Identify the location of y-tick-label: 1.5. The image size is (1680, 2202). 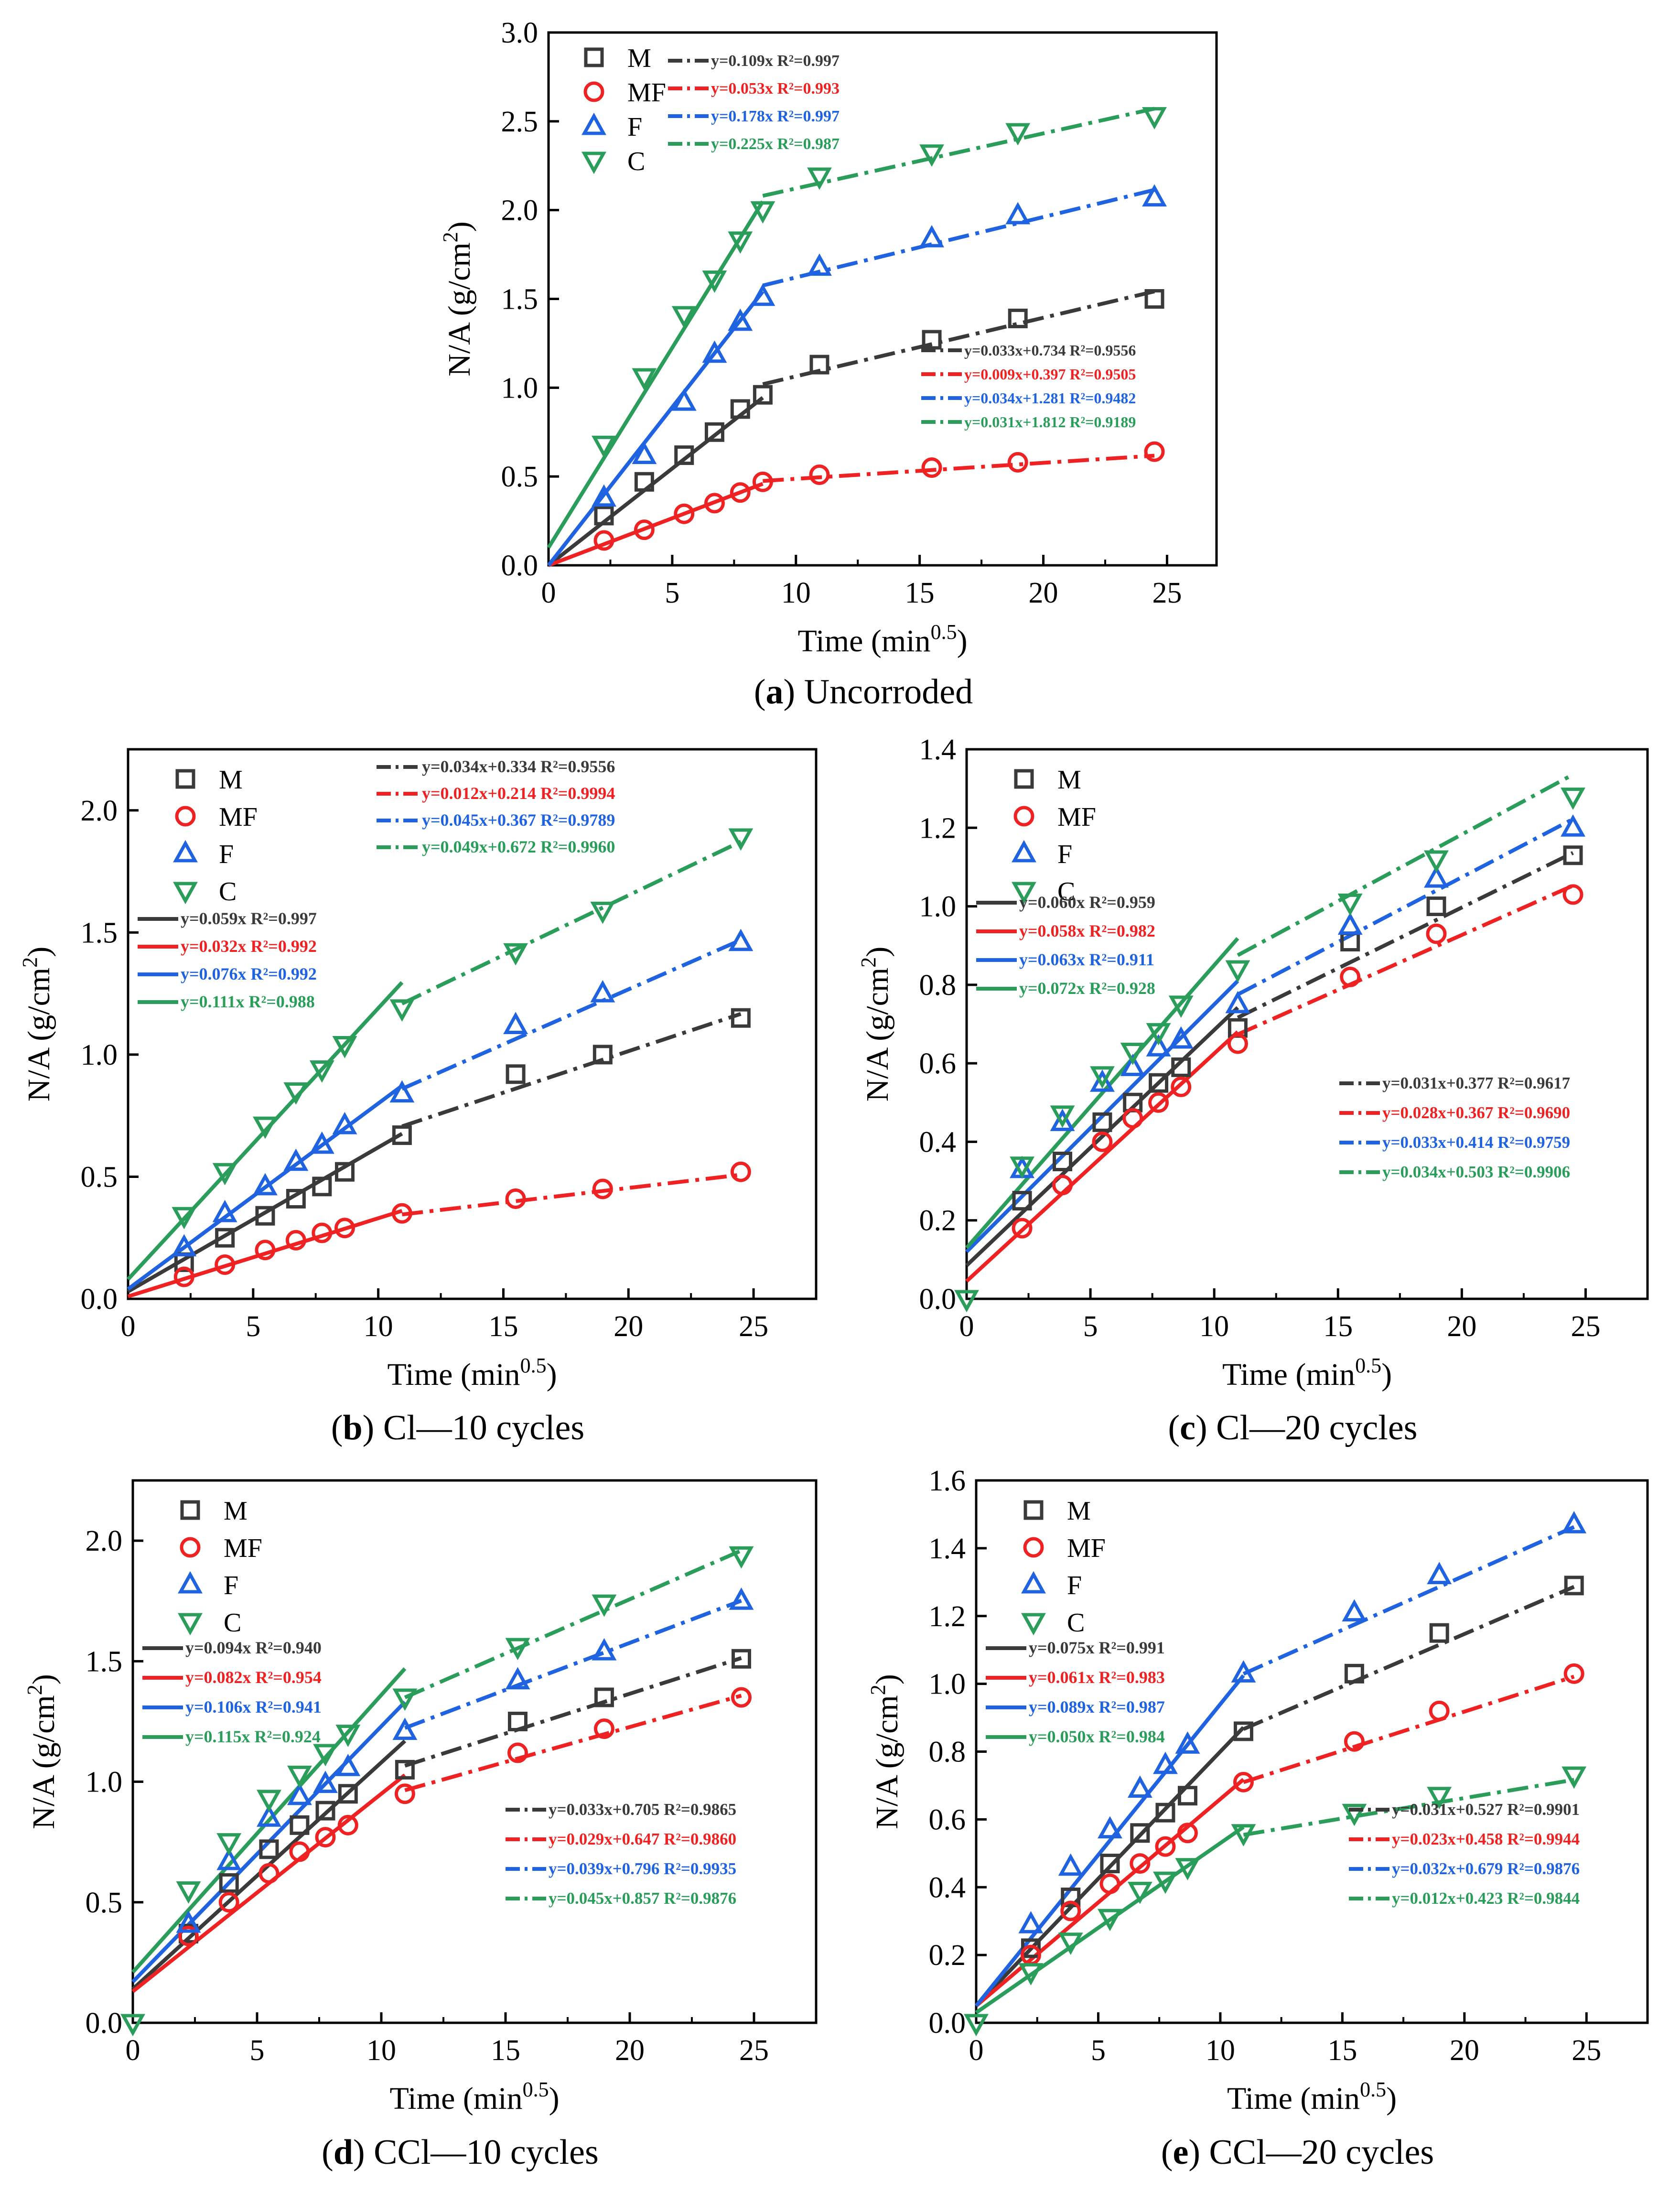
(105, 1661).